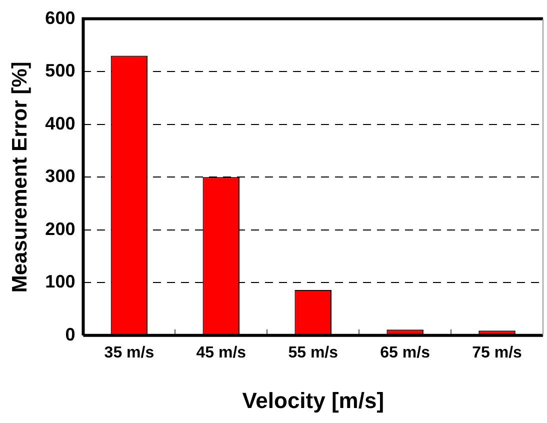 Image resolution: width=547 pixels, height=423 pixels. What do you see at coordinates (313, 400) in the screenshot?
I see `x-axis-title: Velocity [m/s]` at bounding box center [313, 400].